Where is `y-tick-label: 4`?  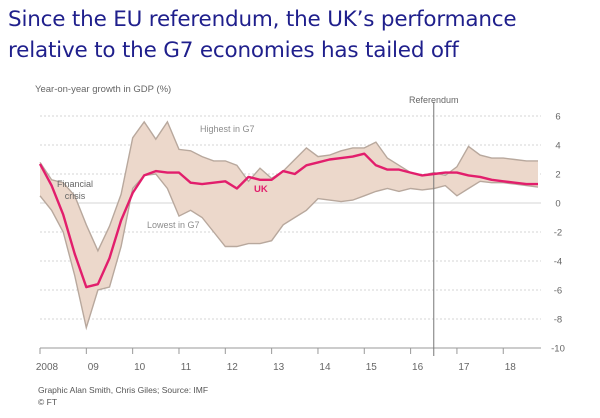
y-tick-label: 4 is located at coordinates (557, 146).